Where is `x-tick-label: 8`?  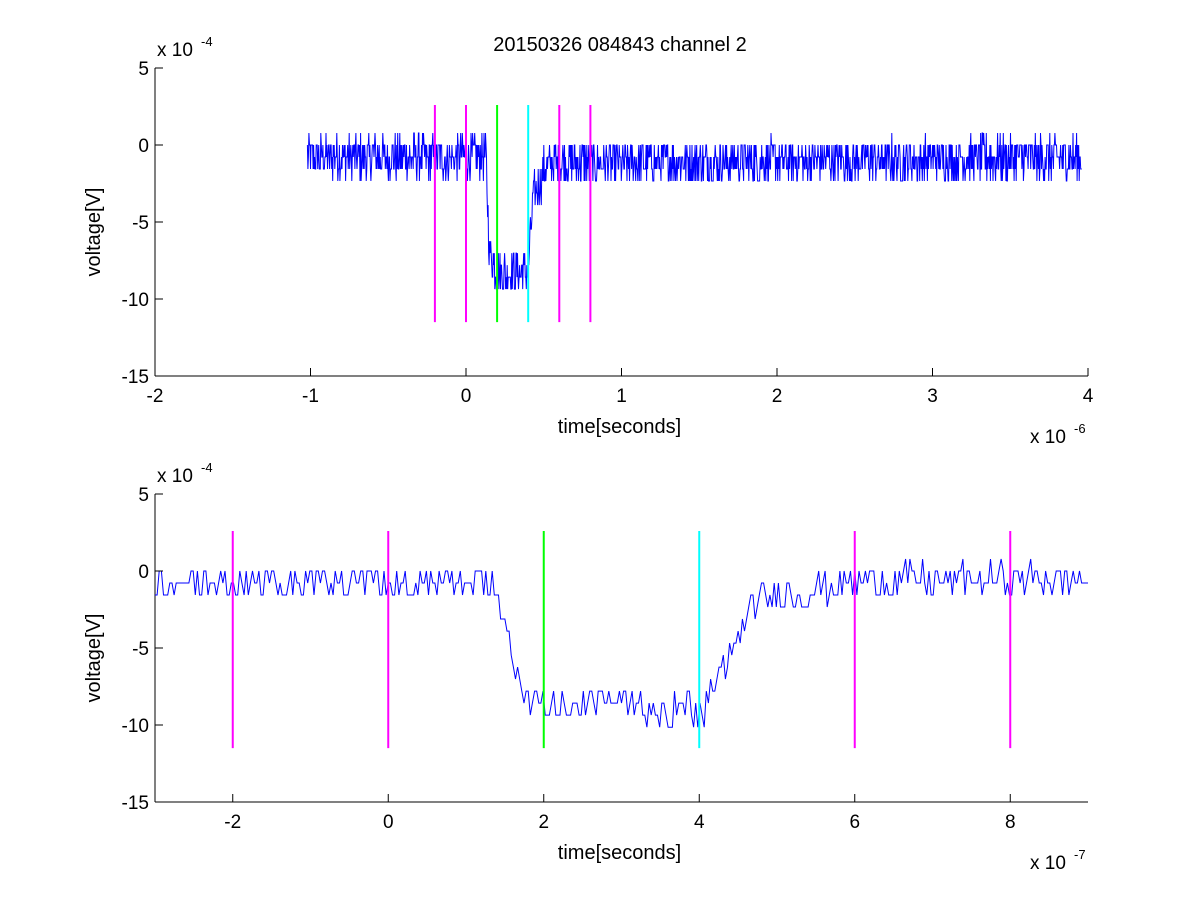
x-tick-label: 8 is located at coordinates (1010, 822).